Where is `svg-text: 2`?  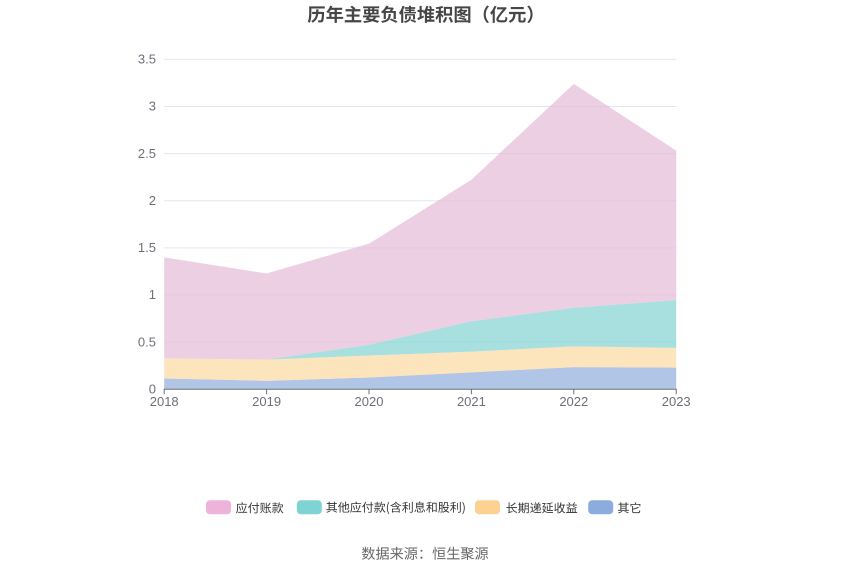 svg-text: 2 is located at coordinates (152, 200).